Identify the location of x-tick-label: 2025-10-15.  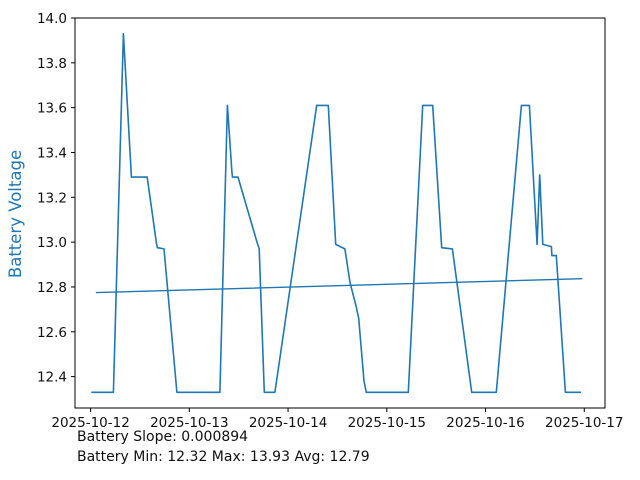
(387, 423).